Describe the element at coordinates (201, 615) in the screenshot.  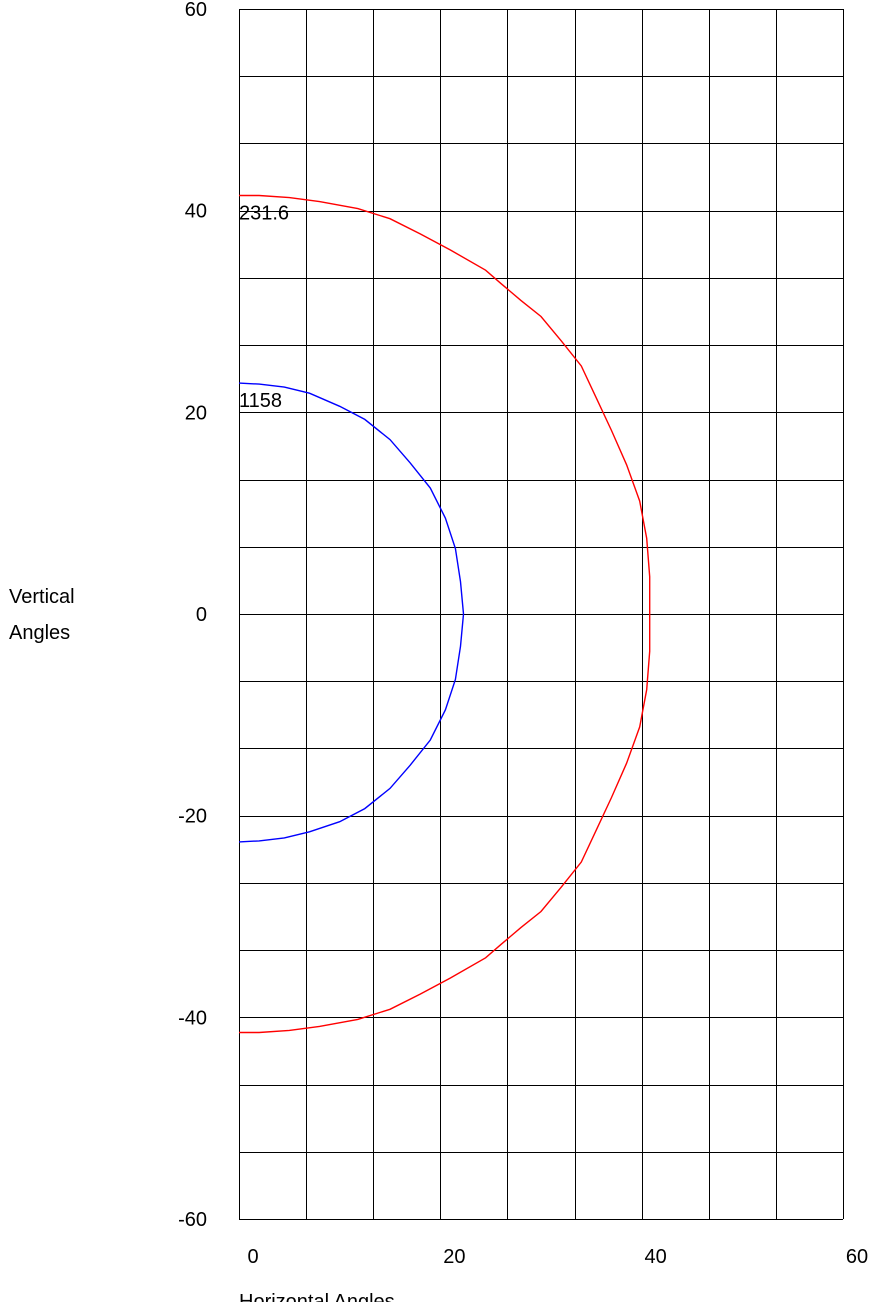
I see `y-tick-label: 0` at that location.